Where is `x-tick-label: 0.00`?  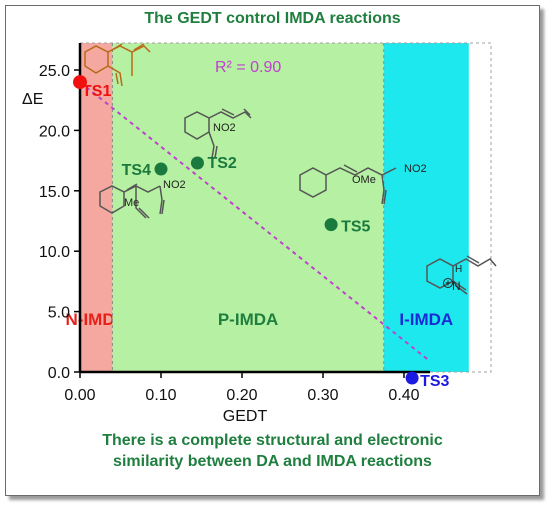 x-tick-label: 0.00 is located at coordinates (79, 395).